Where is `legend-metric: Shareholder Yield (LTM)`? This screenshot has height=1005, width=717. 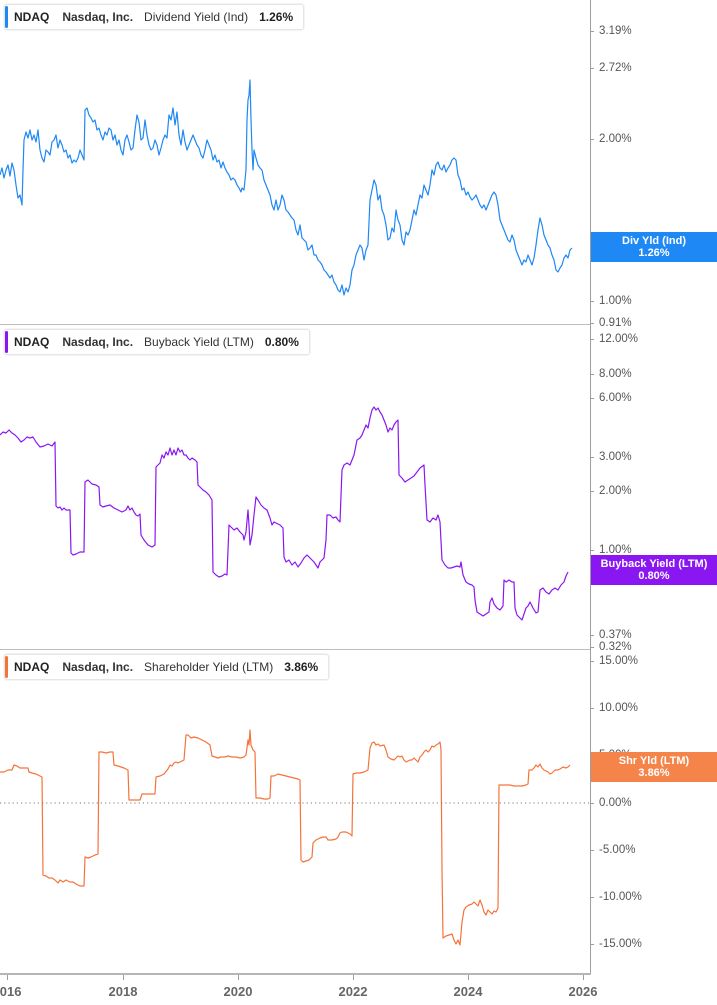
legend-metric: Shareholder Yield (LTM) is located at coordinates (209, 667).